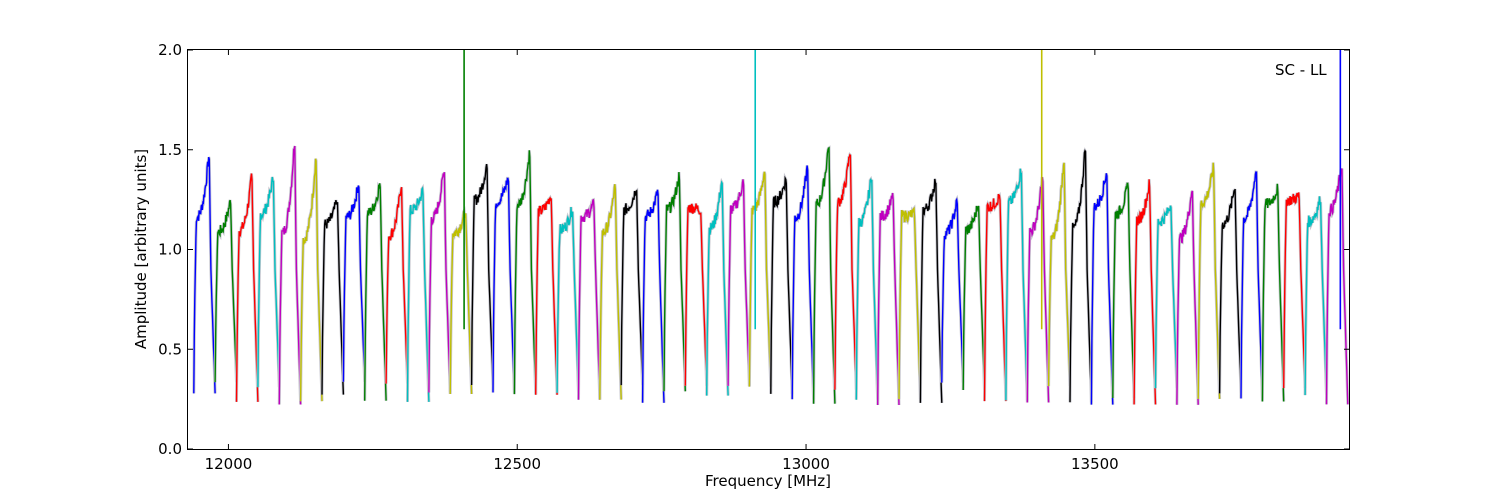 The width and height of the screenshot is (1500, 500). I want to click on y-tick-label-3: 1.5, so click(170, 150).